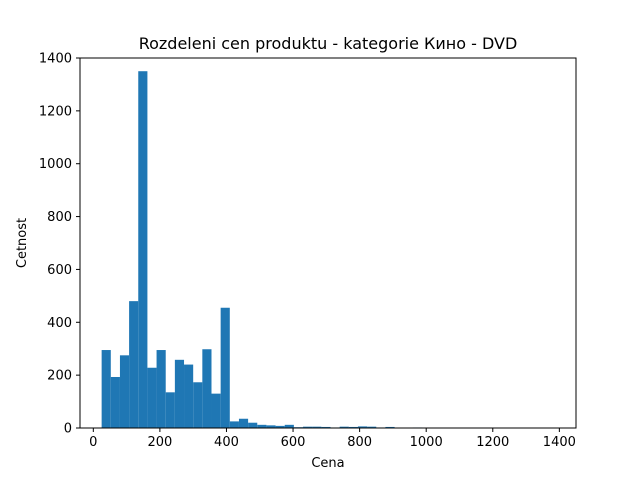 Image resolution: width=640 pixels, height=480 pixels. I want to click on y-tick-label: 600, so click(59, 270).